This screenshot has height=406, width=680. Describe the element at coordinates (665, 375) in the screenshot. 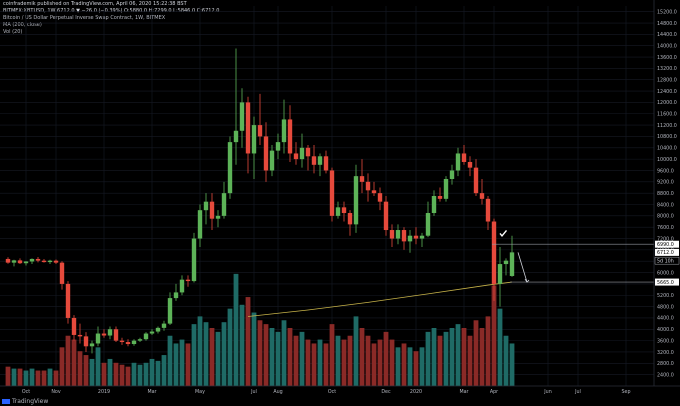

I see `y-tick-label: 2400.0` at that location.